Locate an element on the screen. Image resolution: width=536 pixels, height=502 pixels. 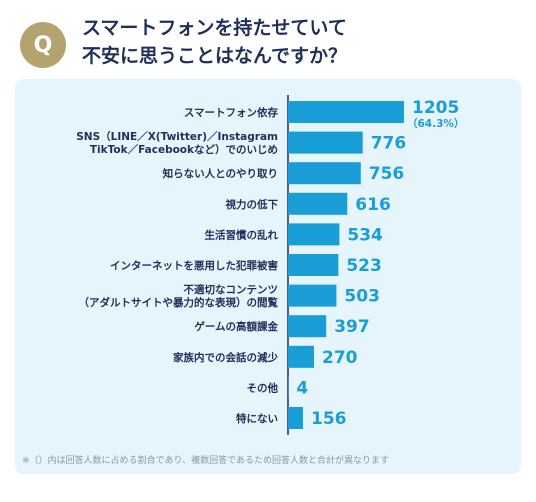
value-label: 397 is located at coordinates (352, 327).